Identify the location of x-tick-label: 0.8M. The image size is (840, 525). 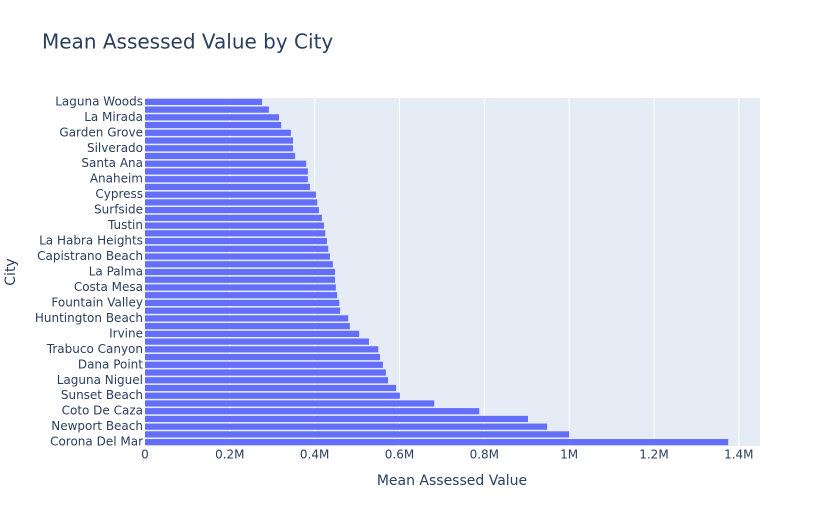
(484, 455).